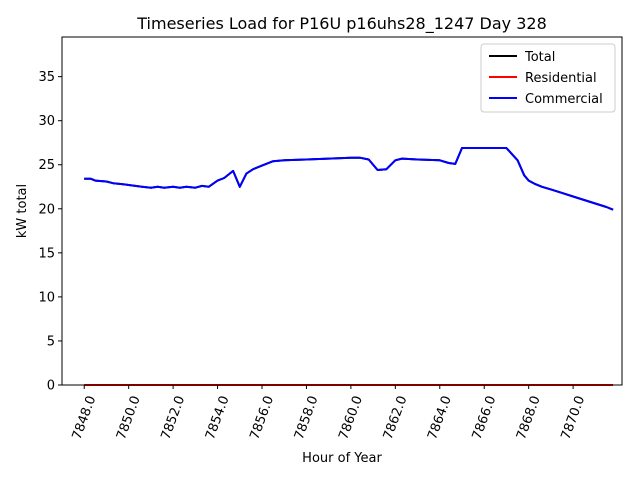  What do you see at coordinates (561, 78) in the screenshot?
I see `legend-label-residential: Residential` at bounding box center [561, 78].